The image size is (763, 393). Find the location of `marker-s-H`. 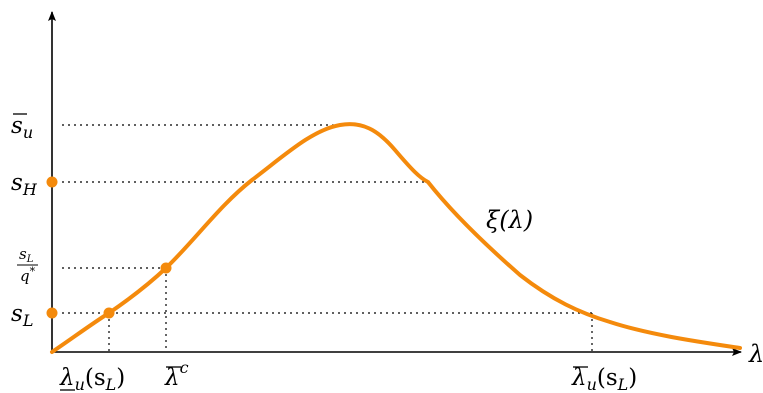

marker-s-H is located at coordinates (52, 182).